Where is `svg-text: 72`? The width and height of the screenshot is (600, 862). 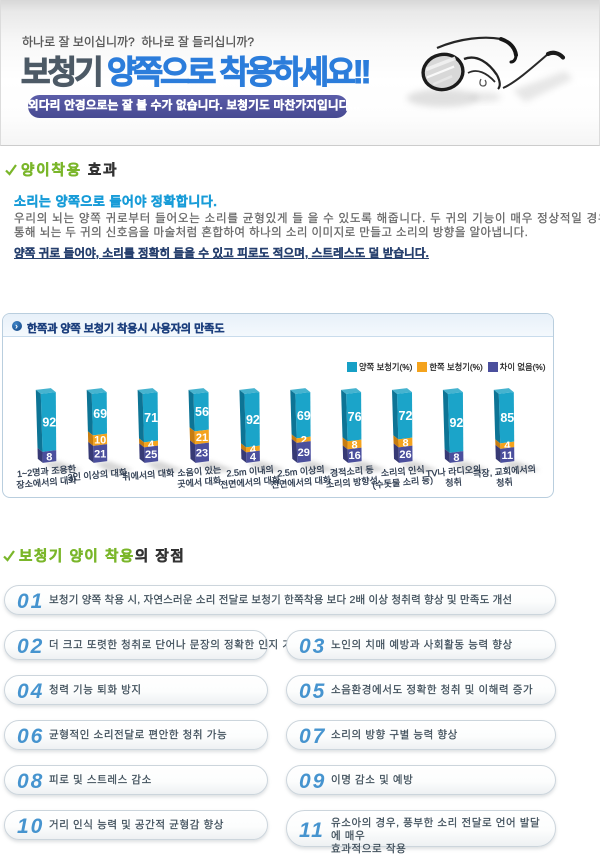
svg-text: 72 is located at coordinates (406, 416).